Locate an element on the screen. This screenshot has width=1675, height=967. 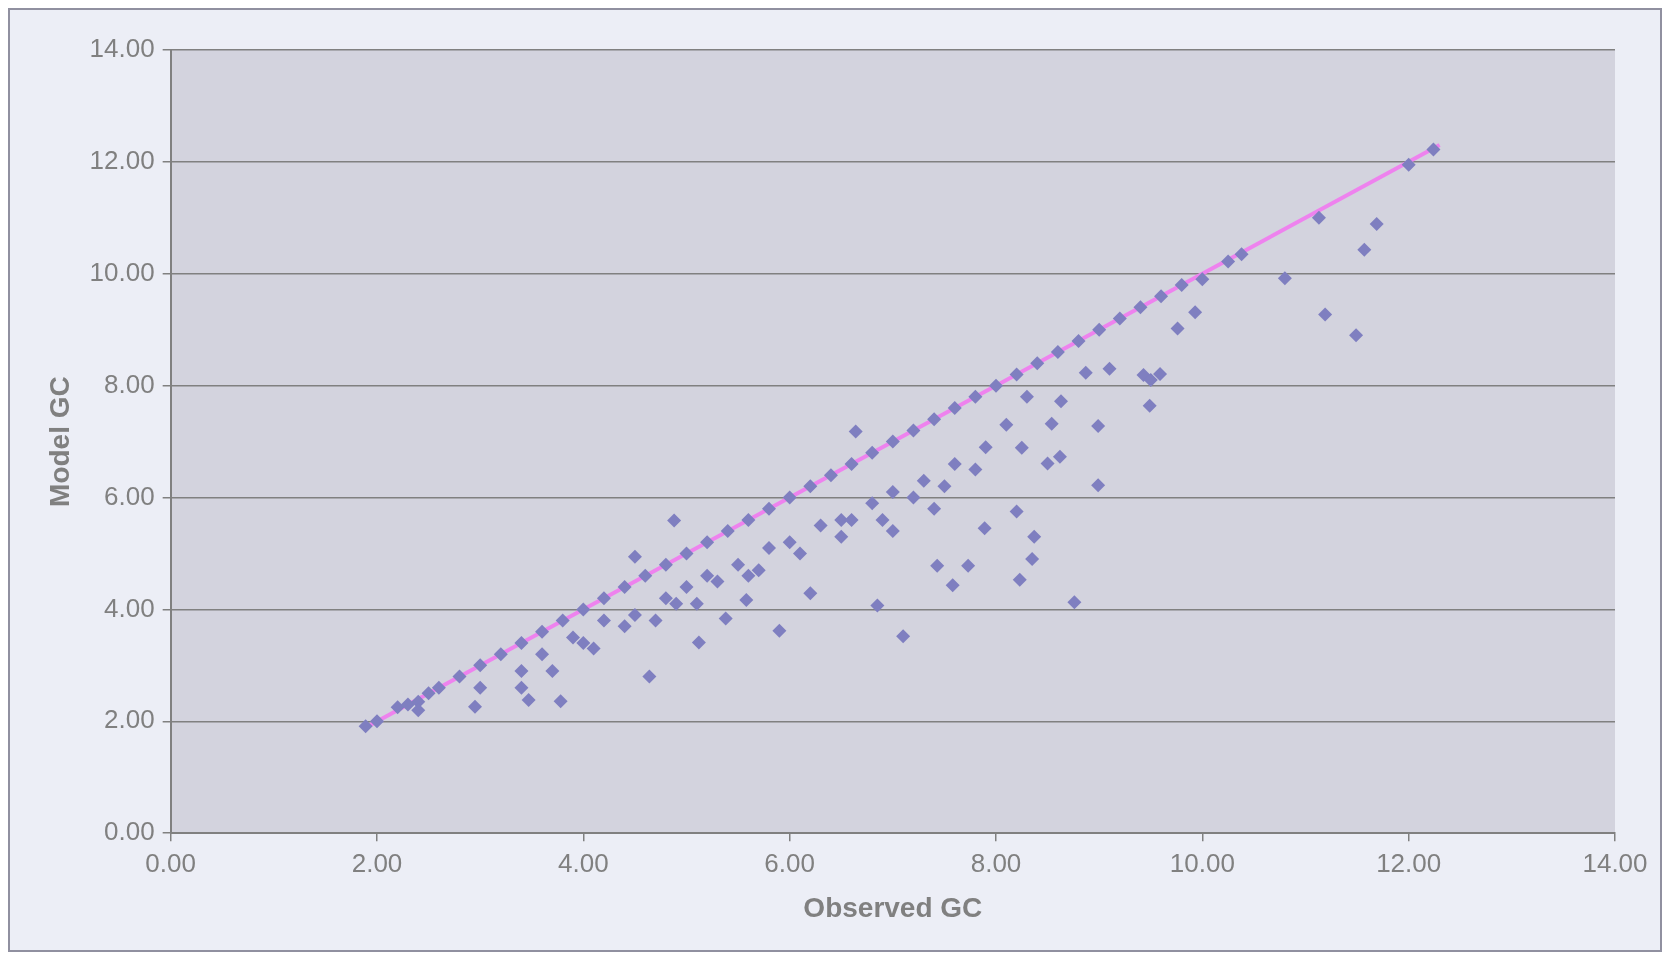
y-tick-label: 6.00 is located at coordinates (129, 495).